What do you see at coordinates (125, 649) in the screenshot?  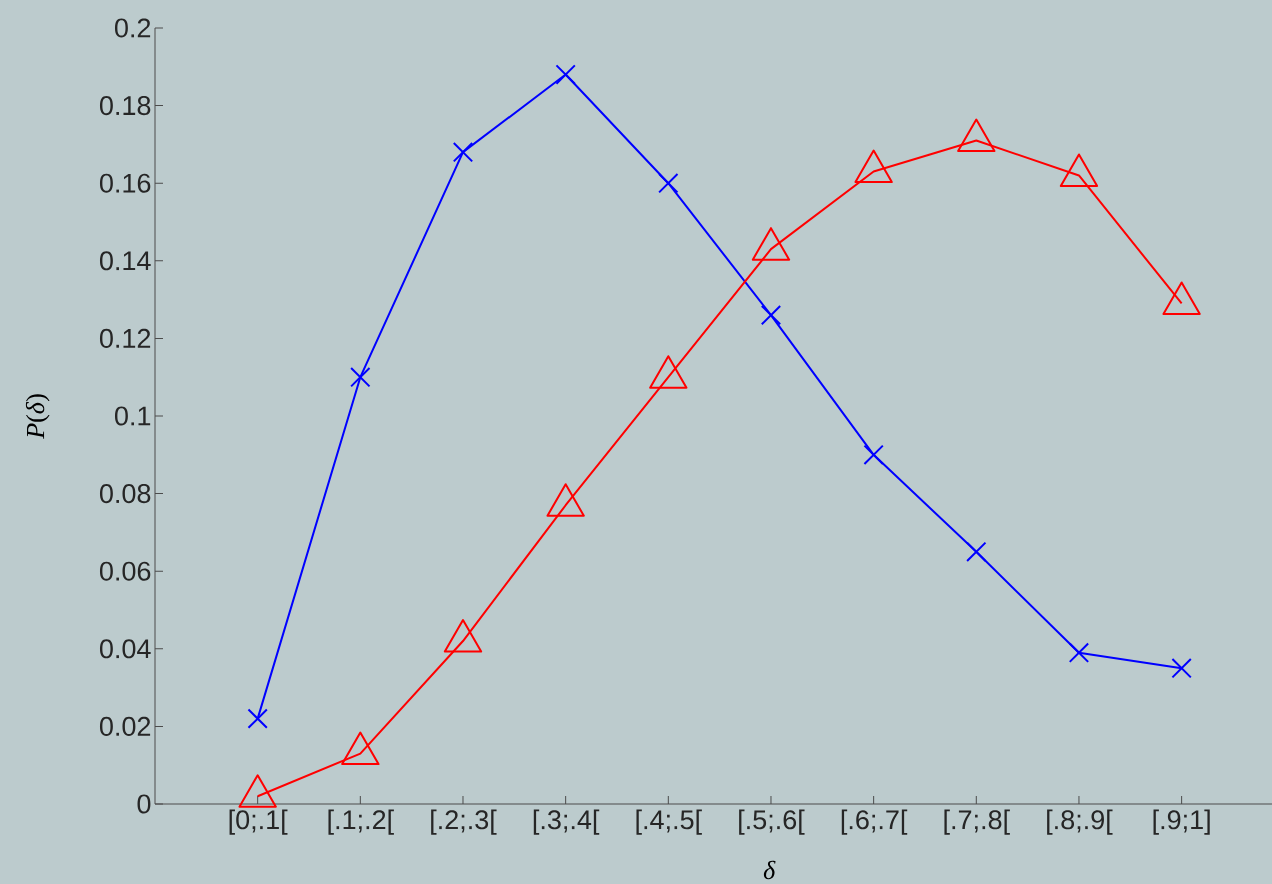 I see `y-tick-label: 0.04` at bounding box center [125, 649].